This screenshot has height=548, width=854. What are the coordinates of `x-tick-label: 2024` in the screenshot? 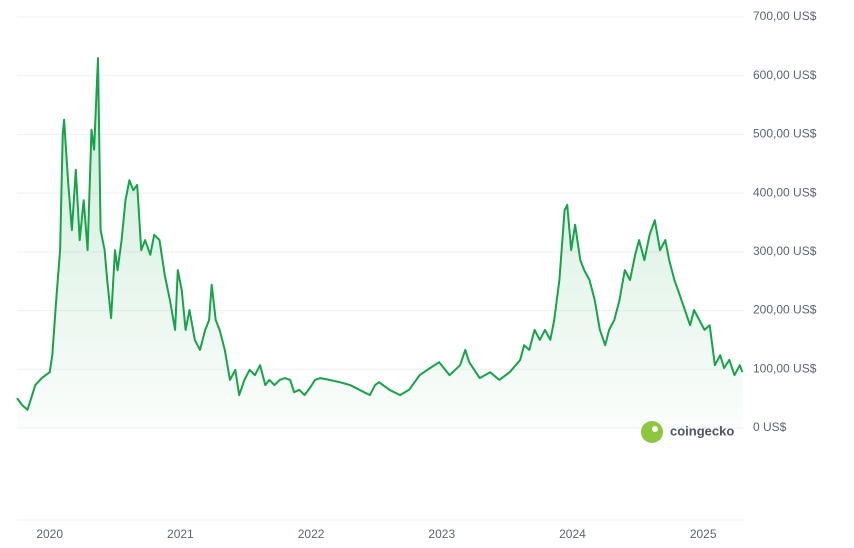 It's located at (572, 534).